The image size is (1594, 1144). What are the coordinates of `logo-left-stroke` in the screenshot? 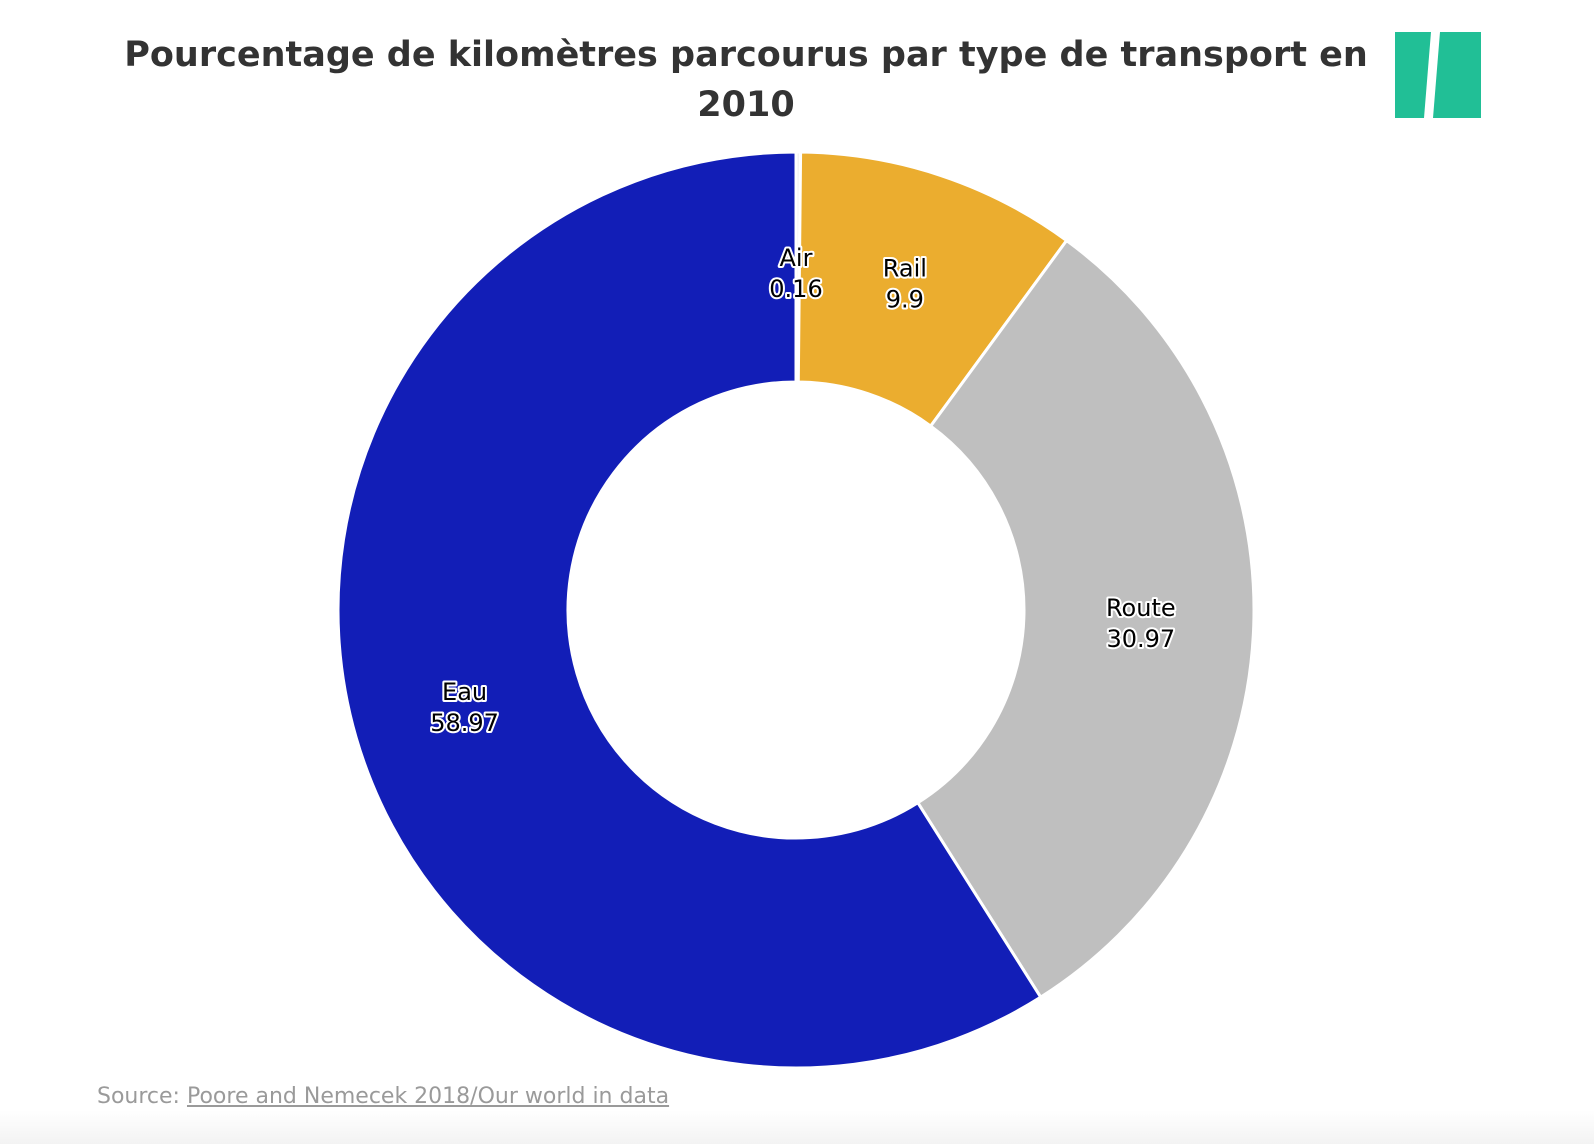 It's located at (1413, 75).